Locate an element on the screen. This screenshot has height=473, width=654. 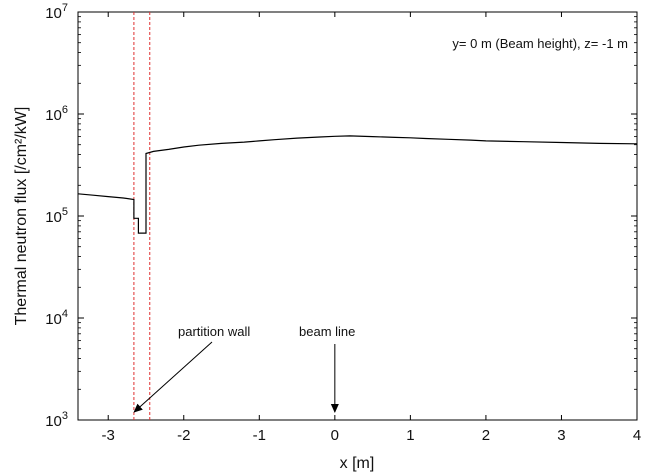
partition-wall-arrow is located at coordinates (173, 377).